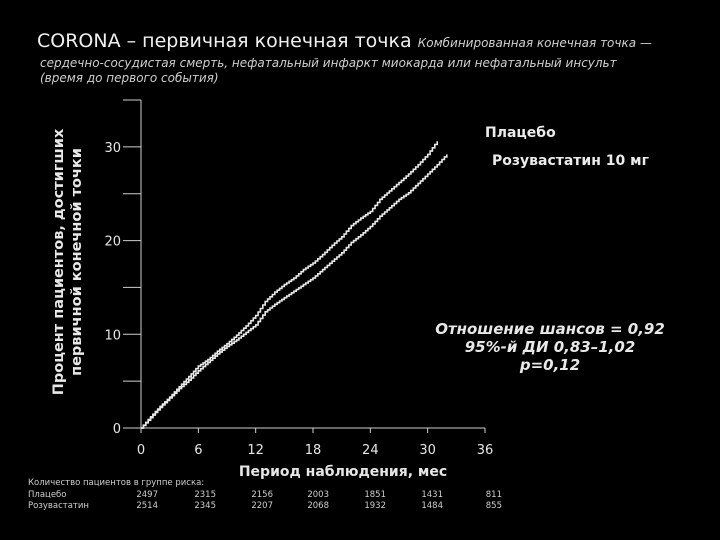 This screenshot has height=540, width=720. What do you see at coordinates (370, 450) in the screenshot?
I see `x-tick-label: 24` at bounding box center [370, 450].